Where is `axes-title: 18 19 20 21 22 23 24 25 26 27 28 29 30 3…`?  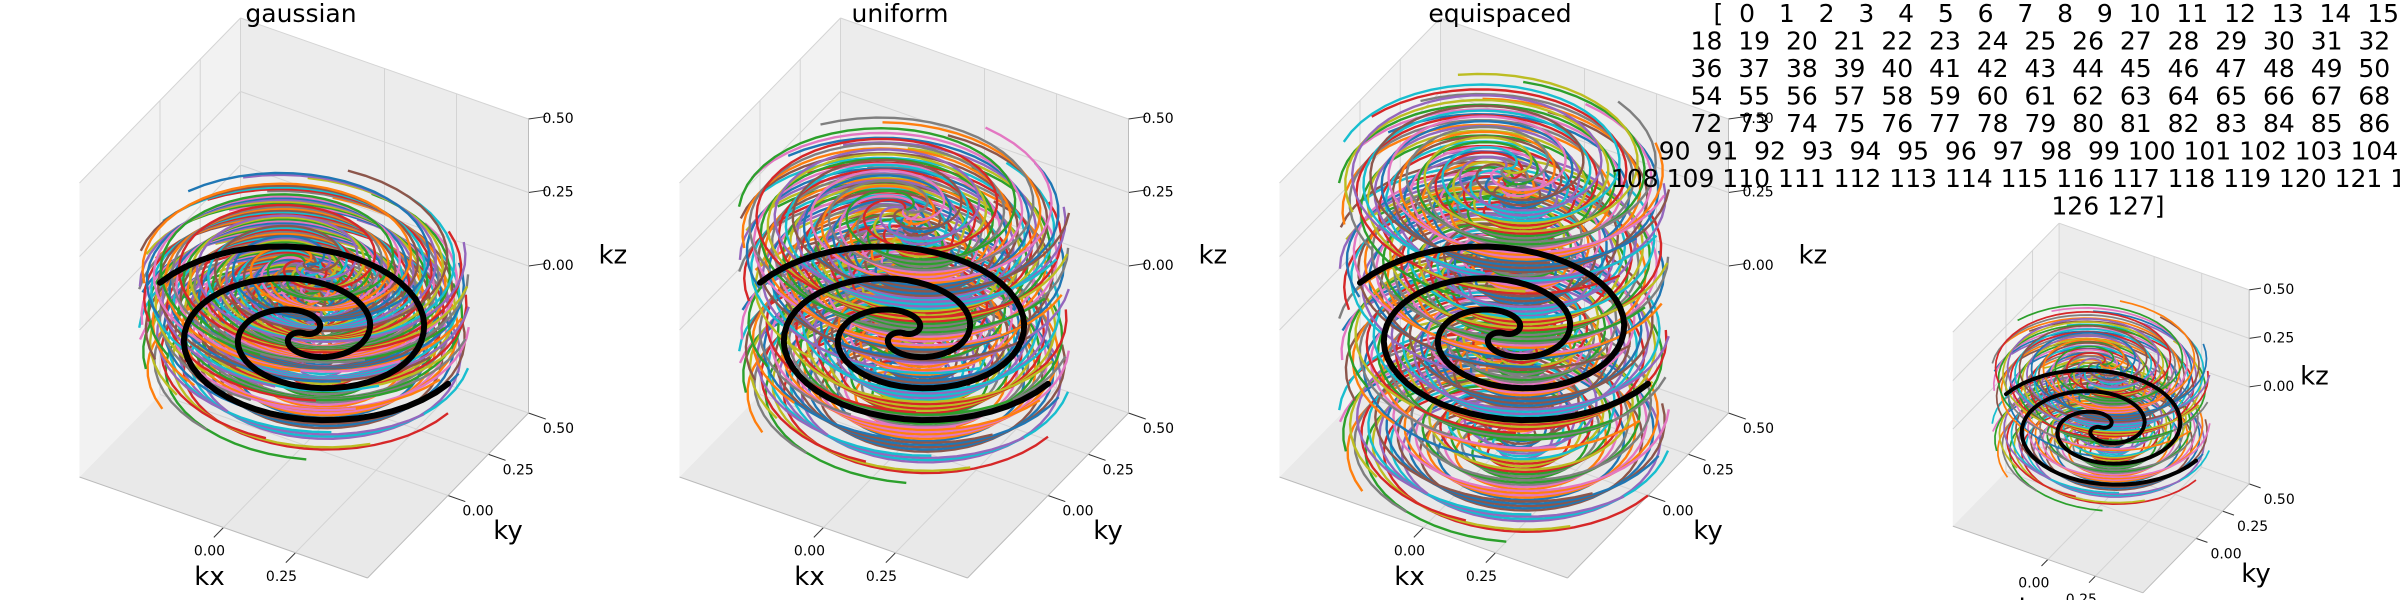 axes-title: 18 19 20 21 22 23 24 25 26 27 28 29 30 3… is located at coordinates (2037, 41).